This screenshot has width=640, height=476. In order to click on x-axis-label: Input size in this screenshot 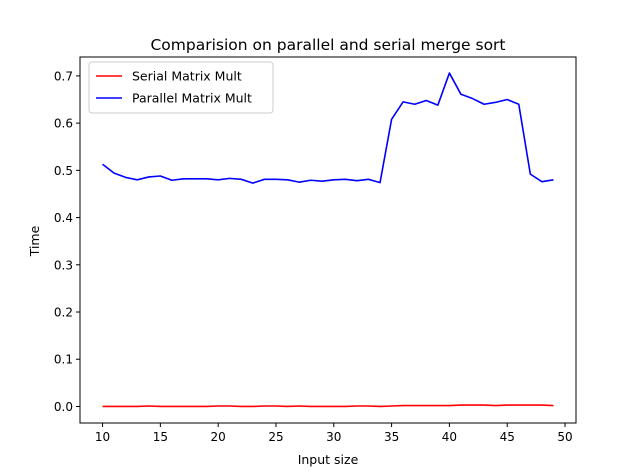, I will do `click(328, 459)`.